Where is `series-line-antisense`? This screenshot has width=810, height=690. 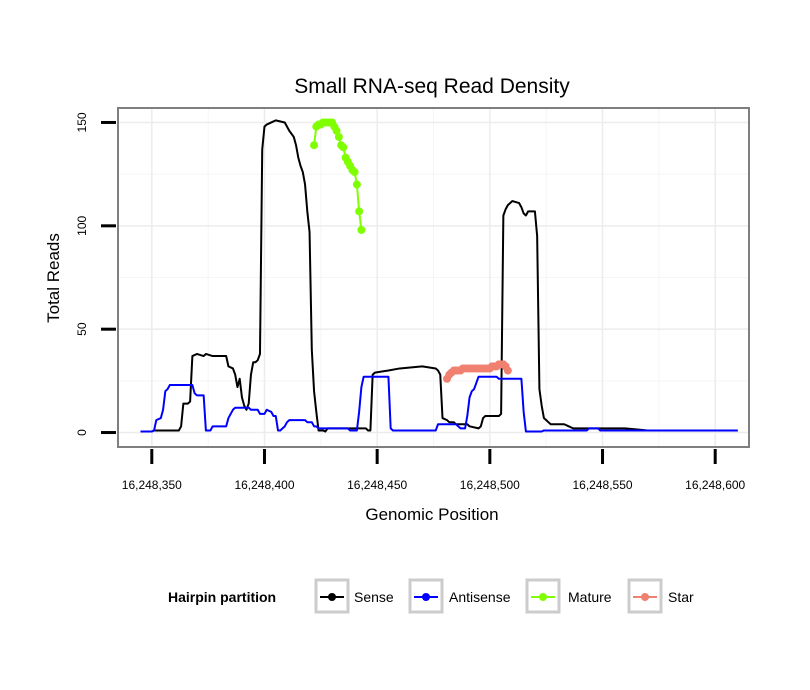 series-line-antisense is located at coordinates (439, 404).